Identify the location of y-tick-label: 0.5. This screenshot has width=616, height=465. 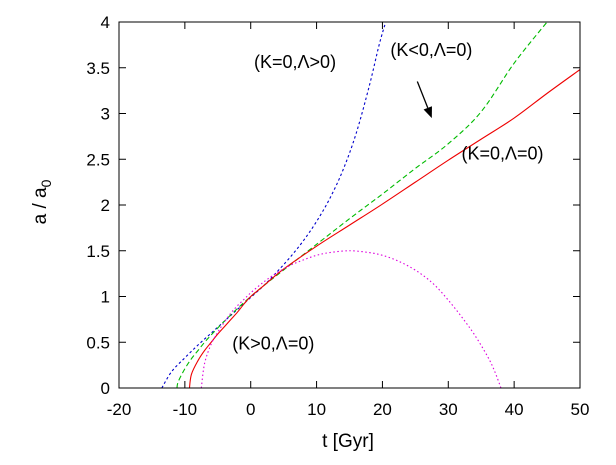
(98, 342).